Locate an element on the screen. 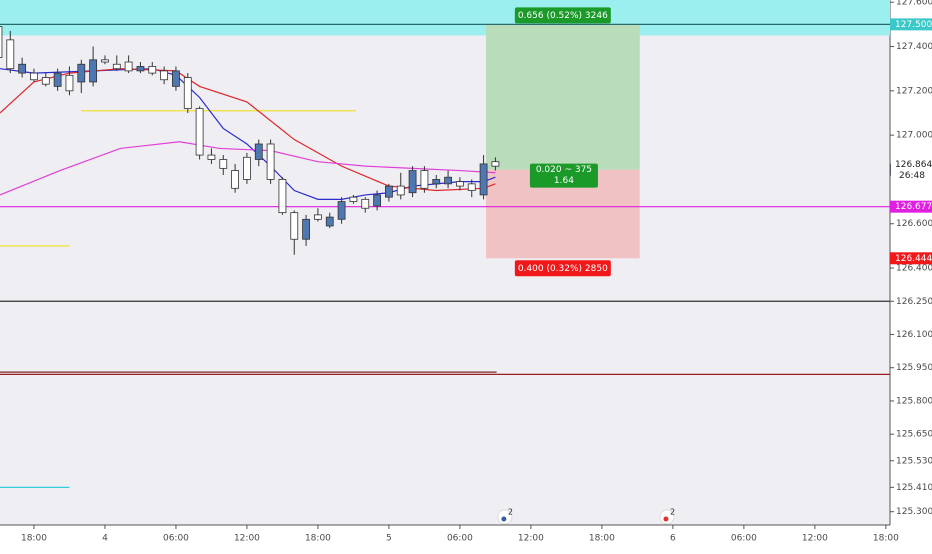 The height and width of the screenshot is (554, 932). target-zone is located at coordinates (562, 97).